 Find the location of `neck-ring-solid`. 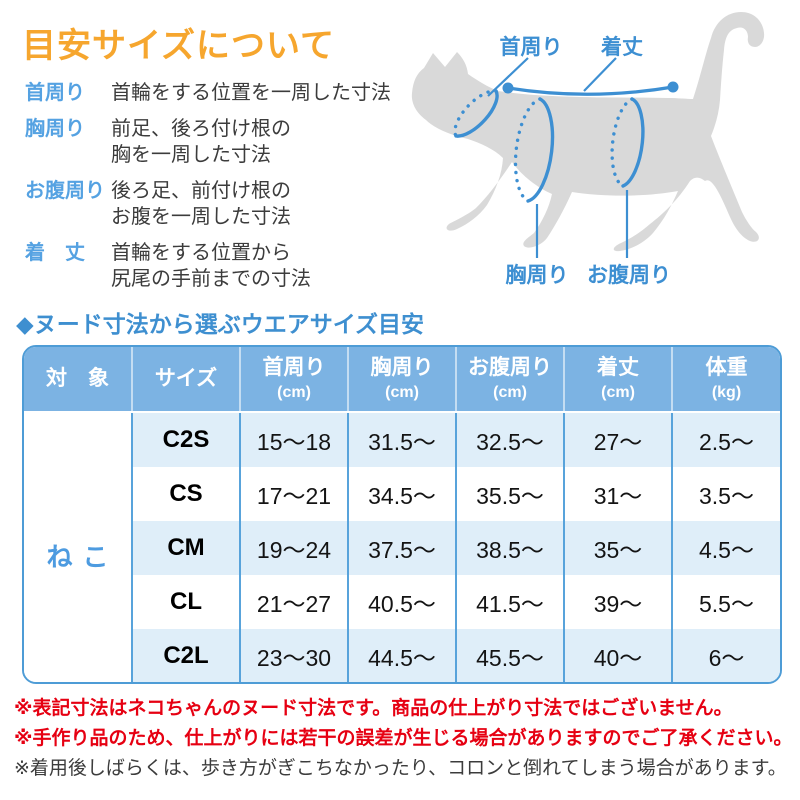

neck-ring-solid is located at coordinates (476, 113).